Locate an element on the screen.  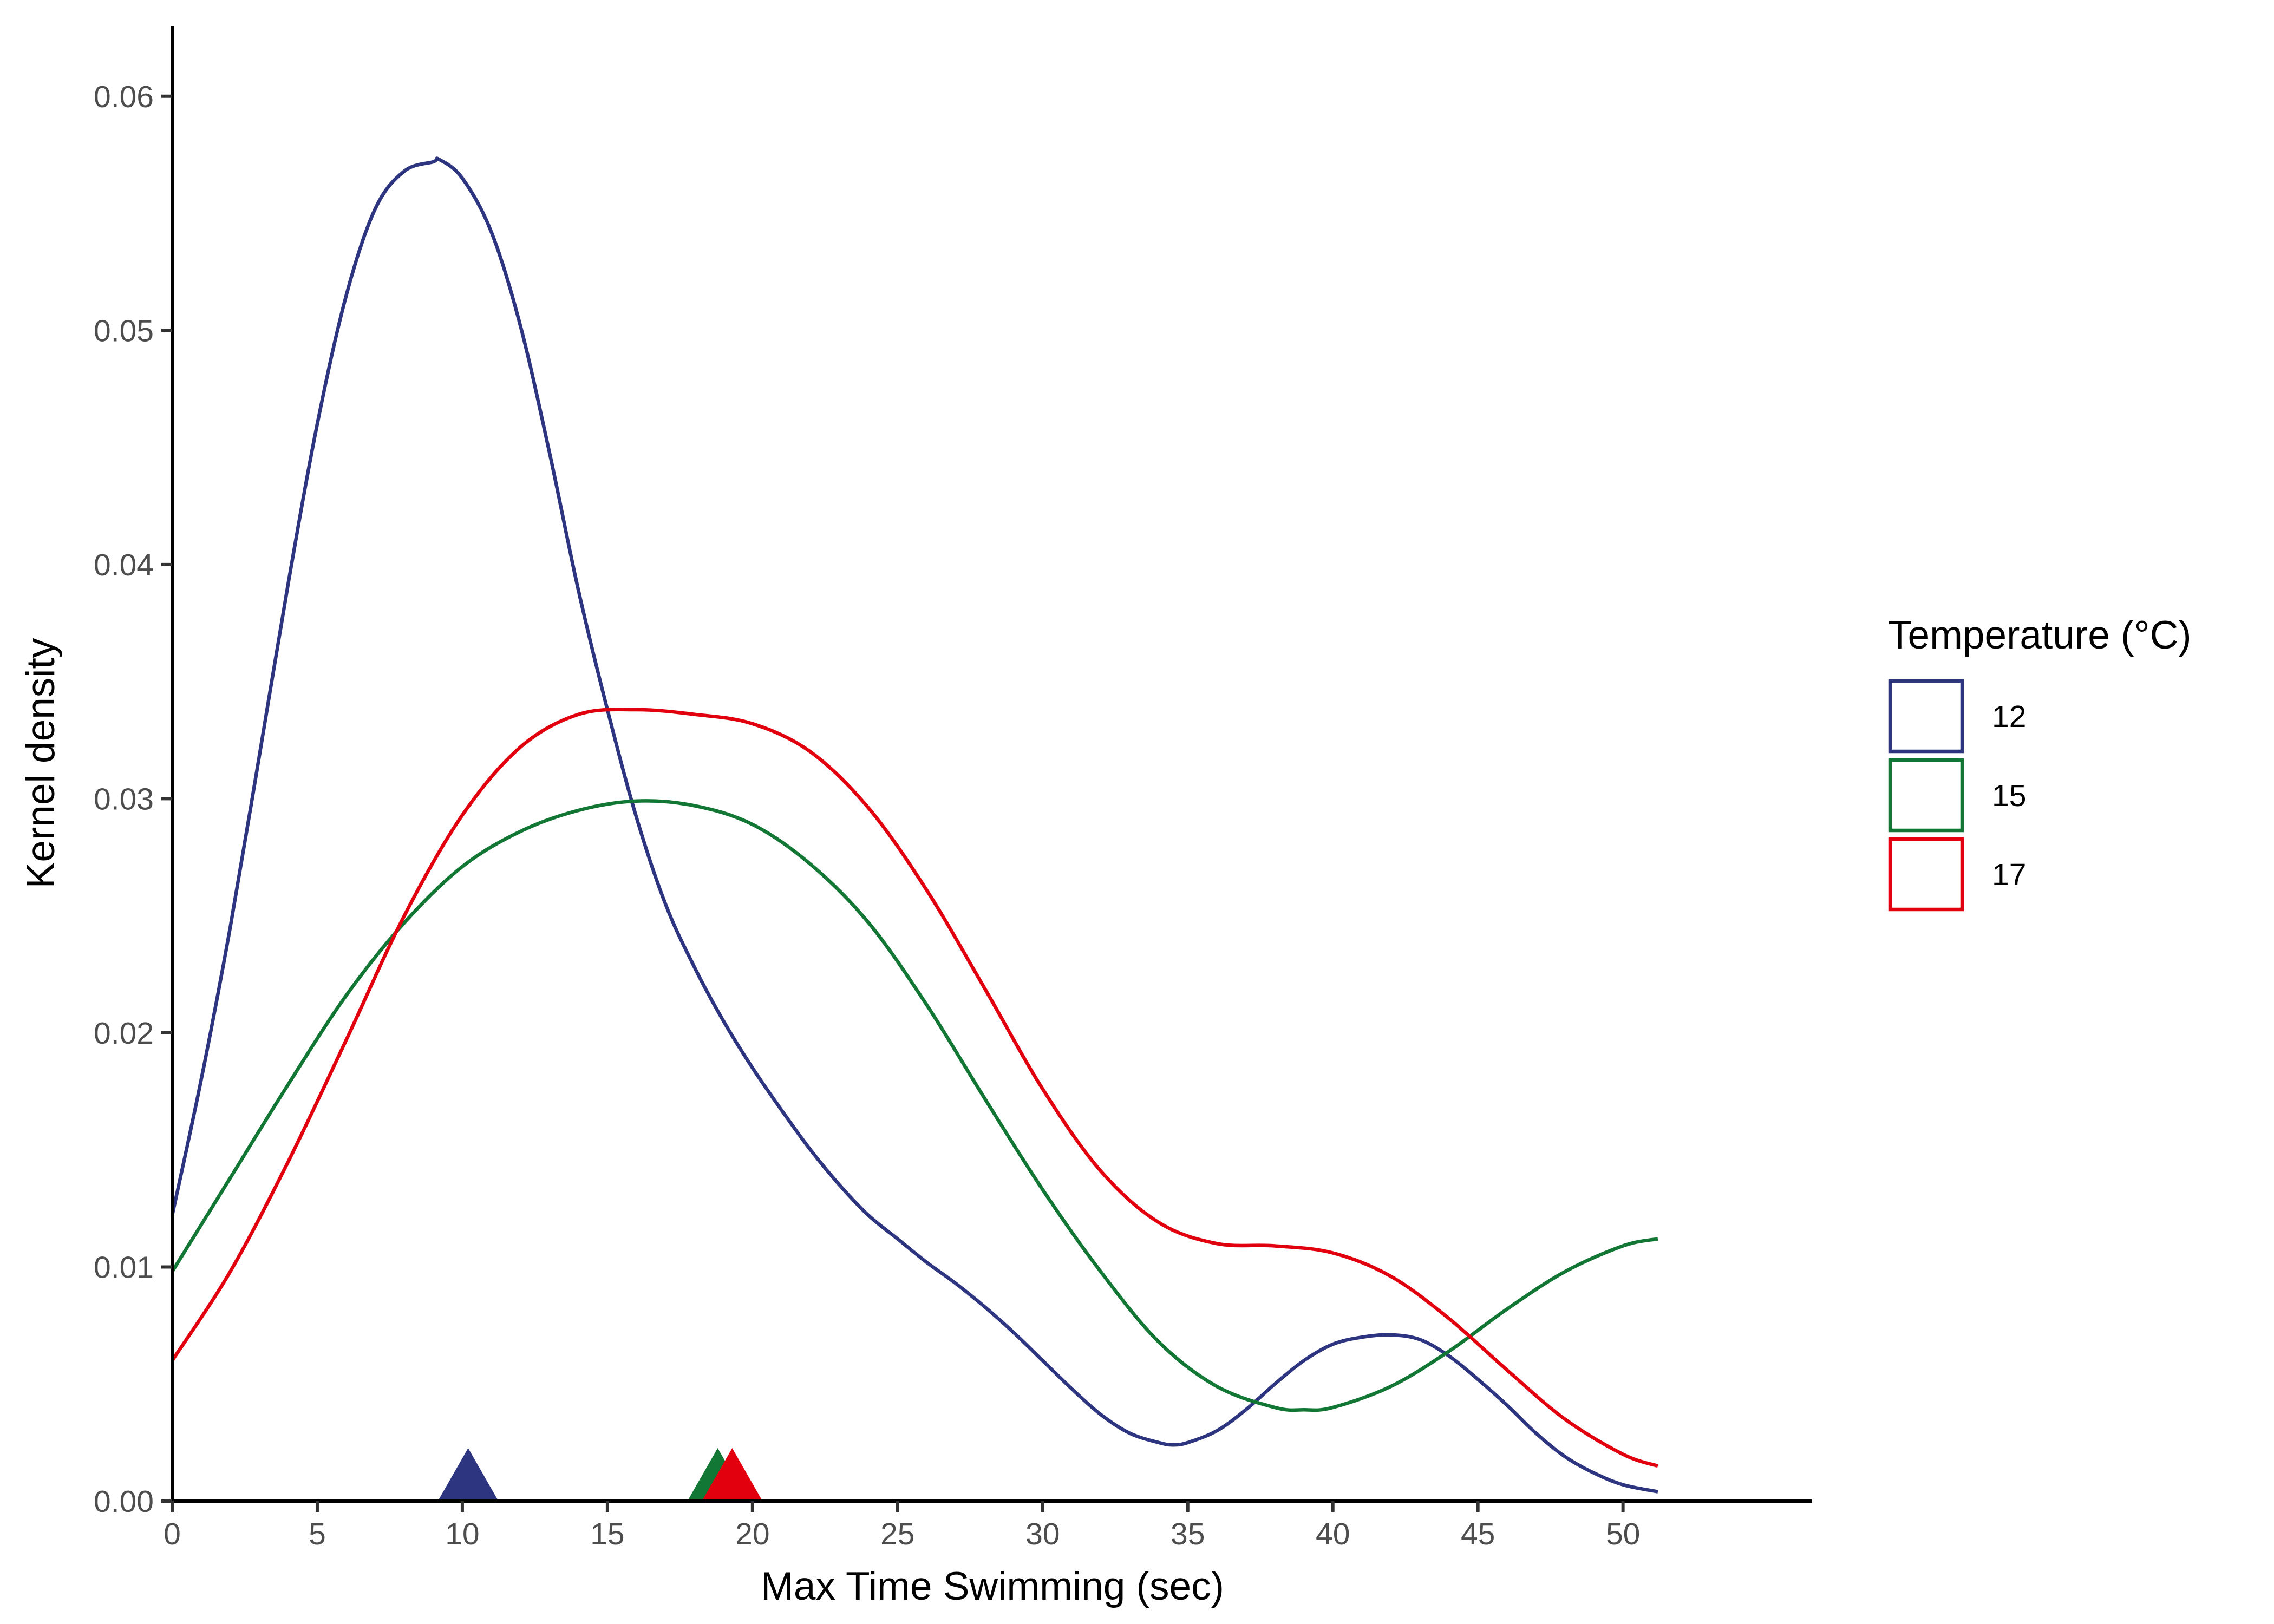
legend-title: Temperature (°C) is located at coordinates (2040, 635).